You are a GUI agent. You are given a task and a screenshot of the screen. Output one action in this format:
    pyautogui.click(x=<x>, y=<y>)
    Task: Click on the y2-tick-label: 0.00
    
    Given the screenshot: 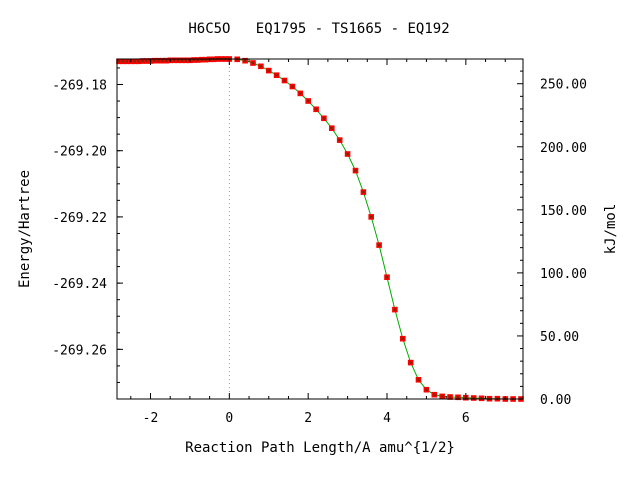 What is the action you would take?
    pyautogui.click(x=555, y=400)
    